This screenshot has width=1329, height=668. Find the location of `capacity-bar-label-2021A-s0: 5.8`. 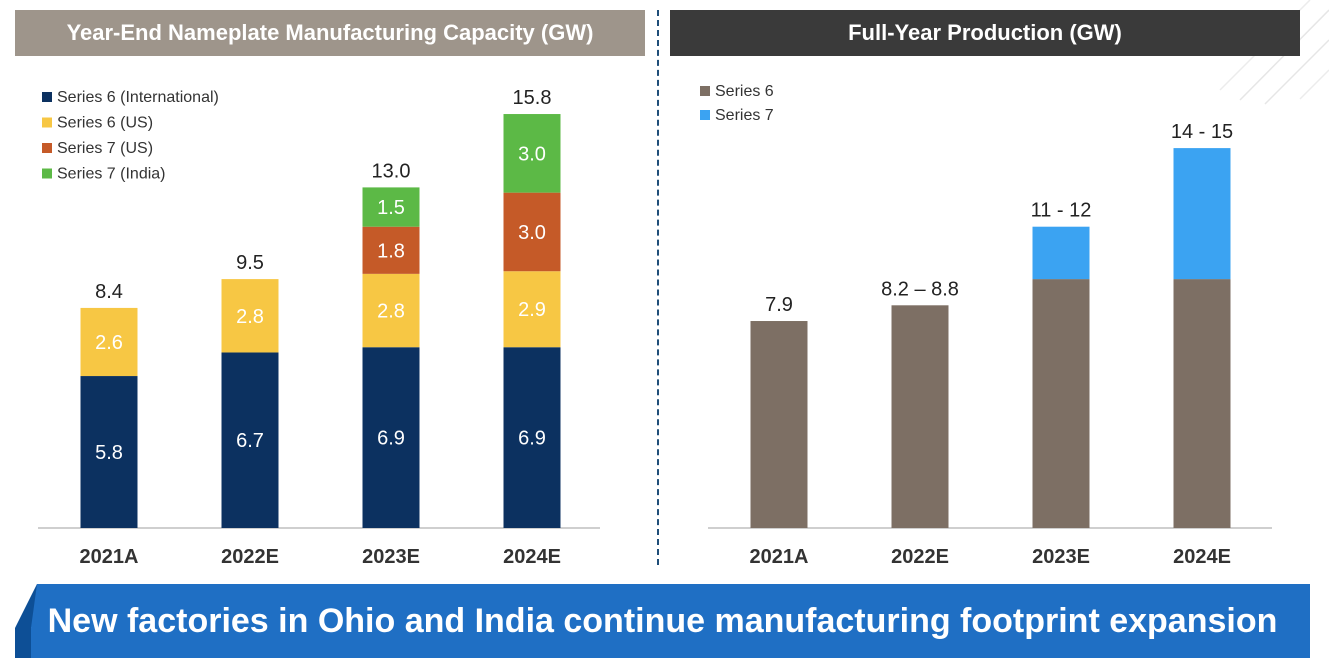

capacity-bar-label-2021A-s0: 5.8 is located at coordinates (109, 453).